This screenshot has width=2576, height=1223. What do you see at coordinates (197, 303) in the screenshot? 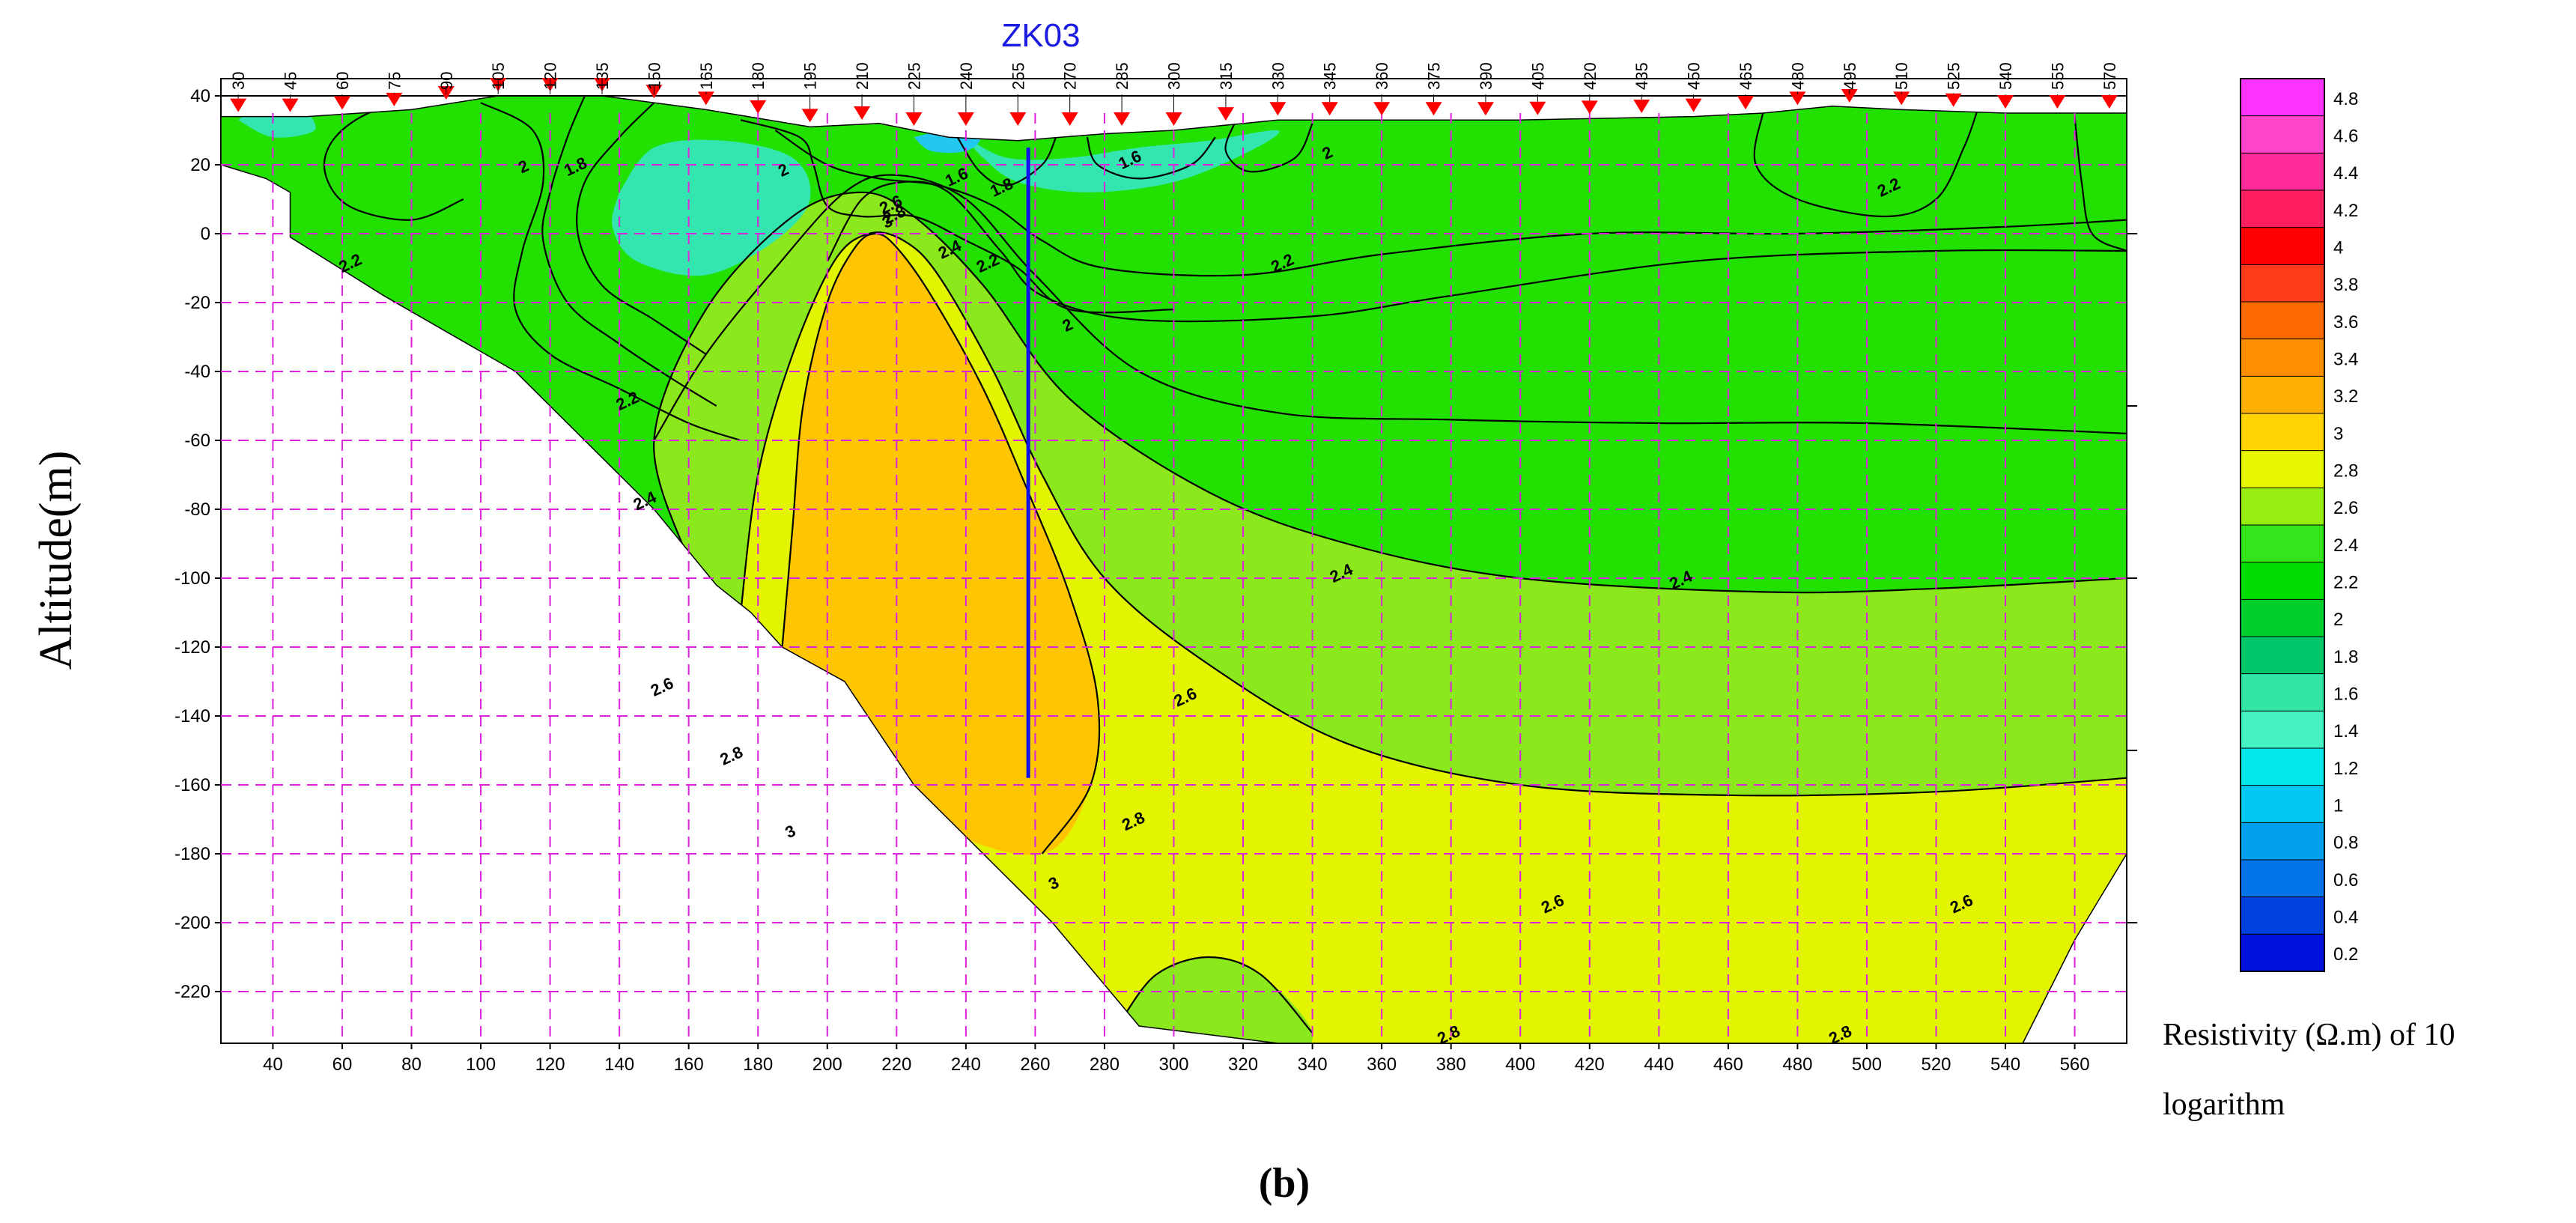
I see `y-tick-label--20: -20` at bounding box center [197, 303].